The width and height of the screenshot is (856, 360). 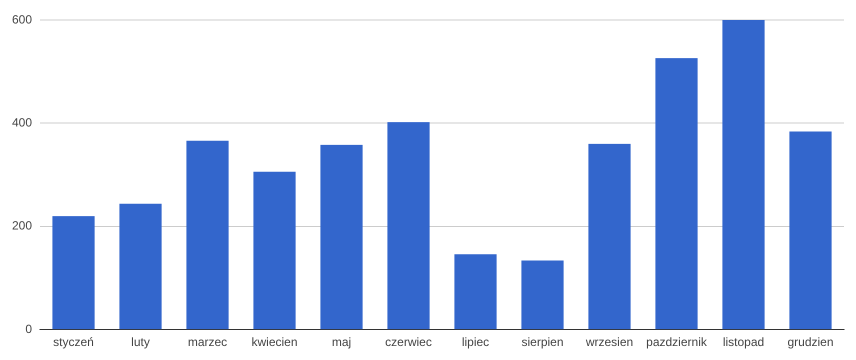 I want to click on x-tick-label: maj, so click(x=342, y=342).